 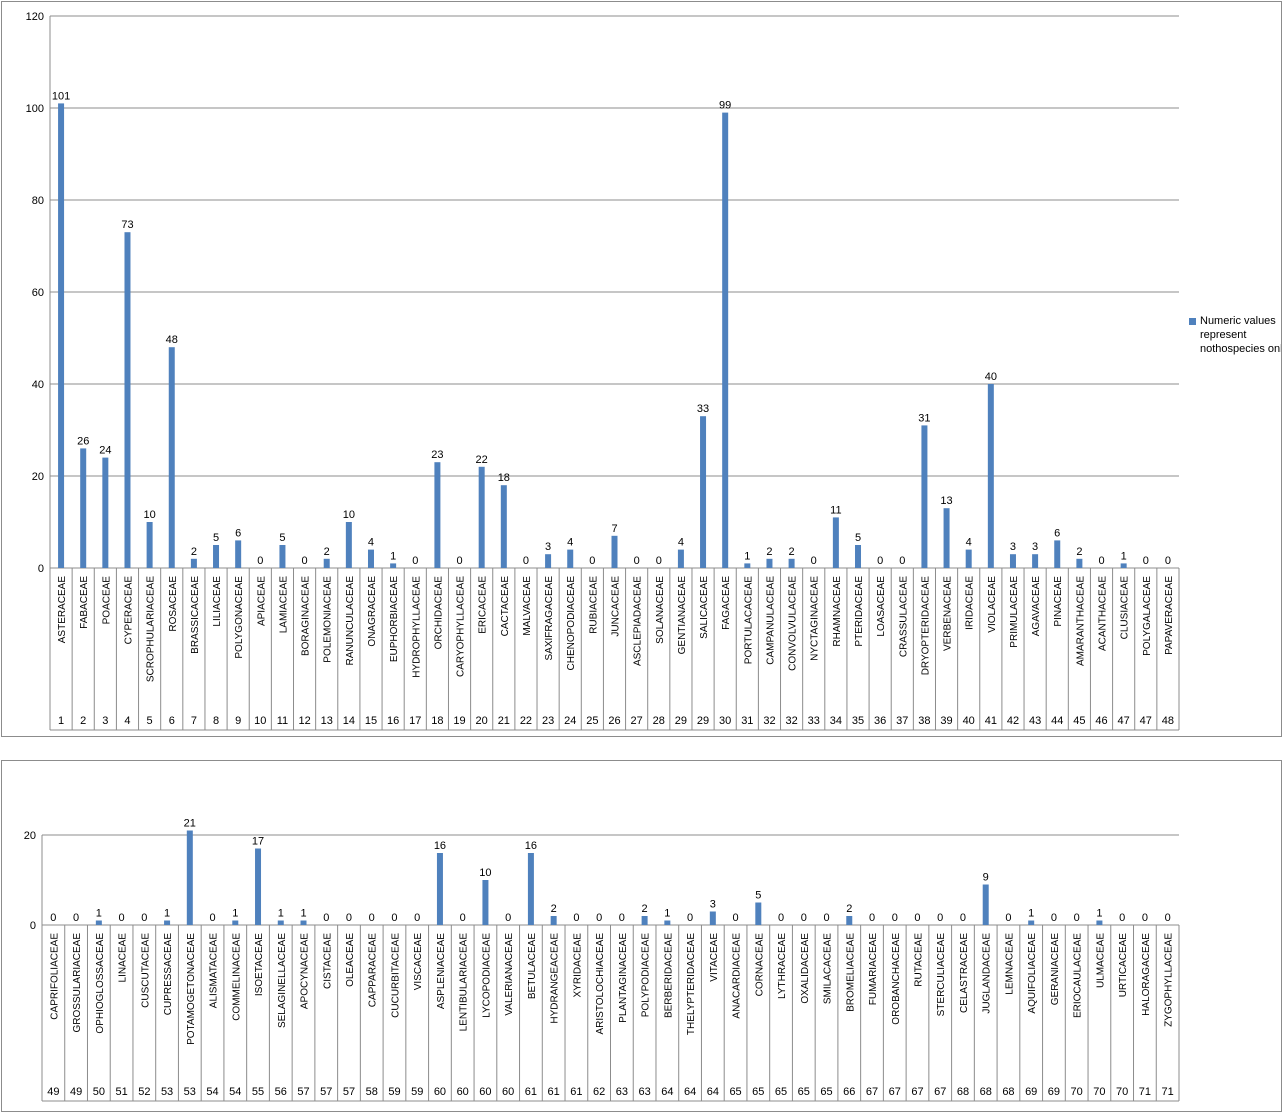 I want to click on chart1-category-label: FABACEAE, so click(x=84, y=602).